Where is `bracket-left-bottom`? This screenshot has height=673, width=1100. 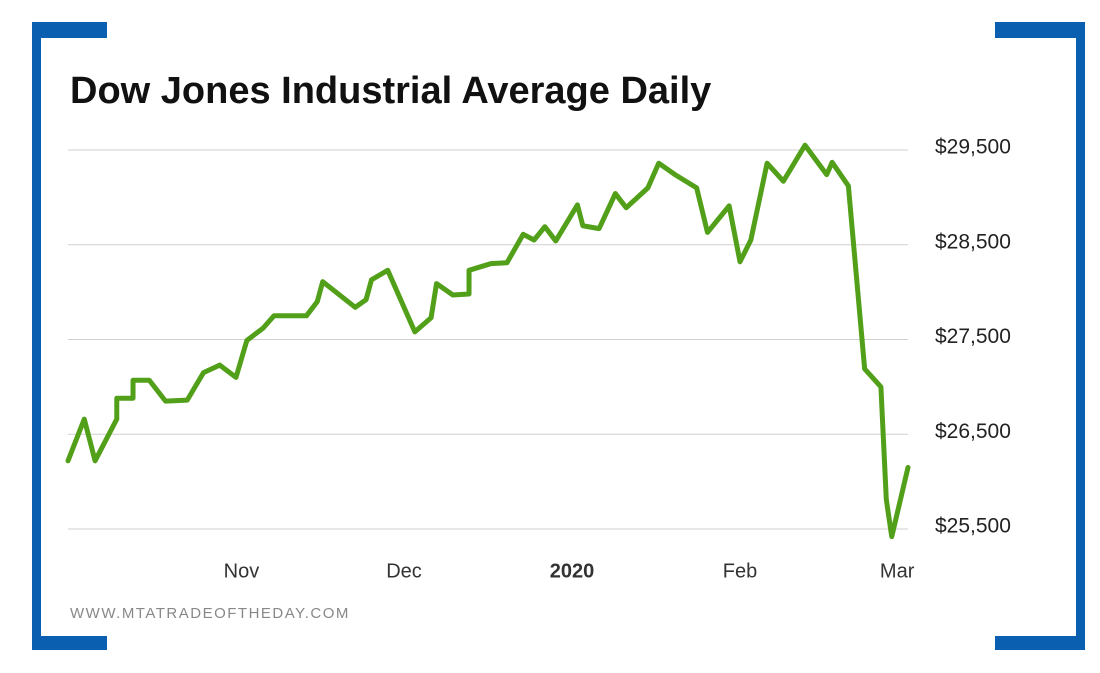
bracket-left-bottom is located at coordinates (69, 643).